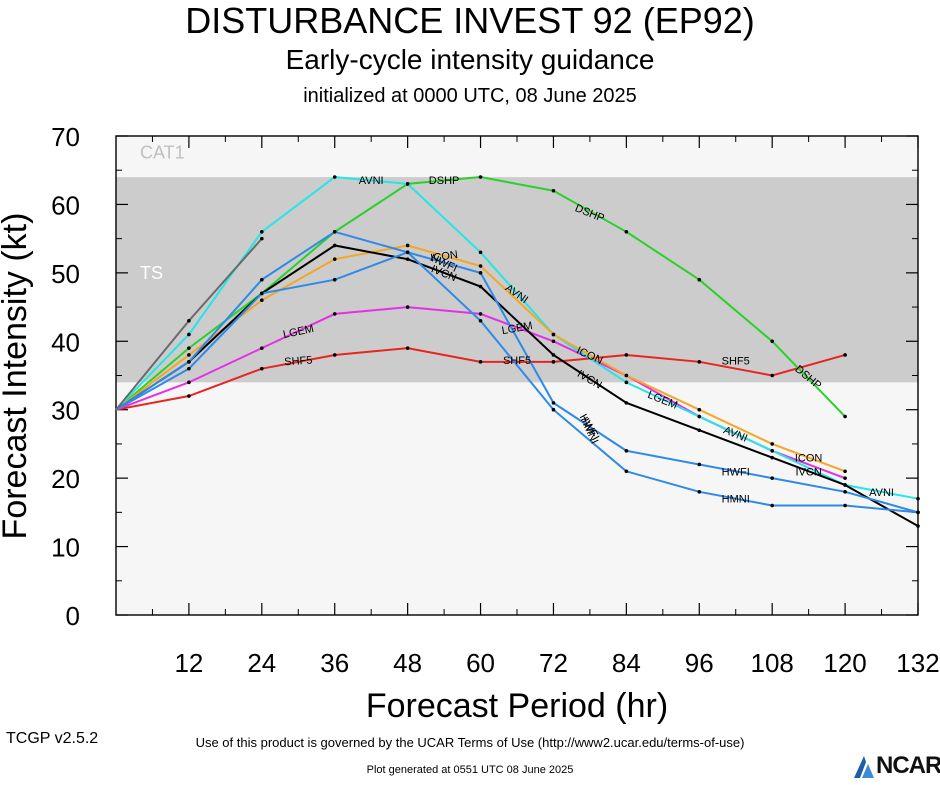 Image resolution: width=940 pixels, height=785 pixels. Describe the element at coordinates (162, 152) in the screenshot. I see `band-label-cat1: CAT1` at that location.